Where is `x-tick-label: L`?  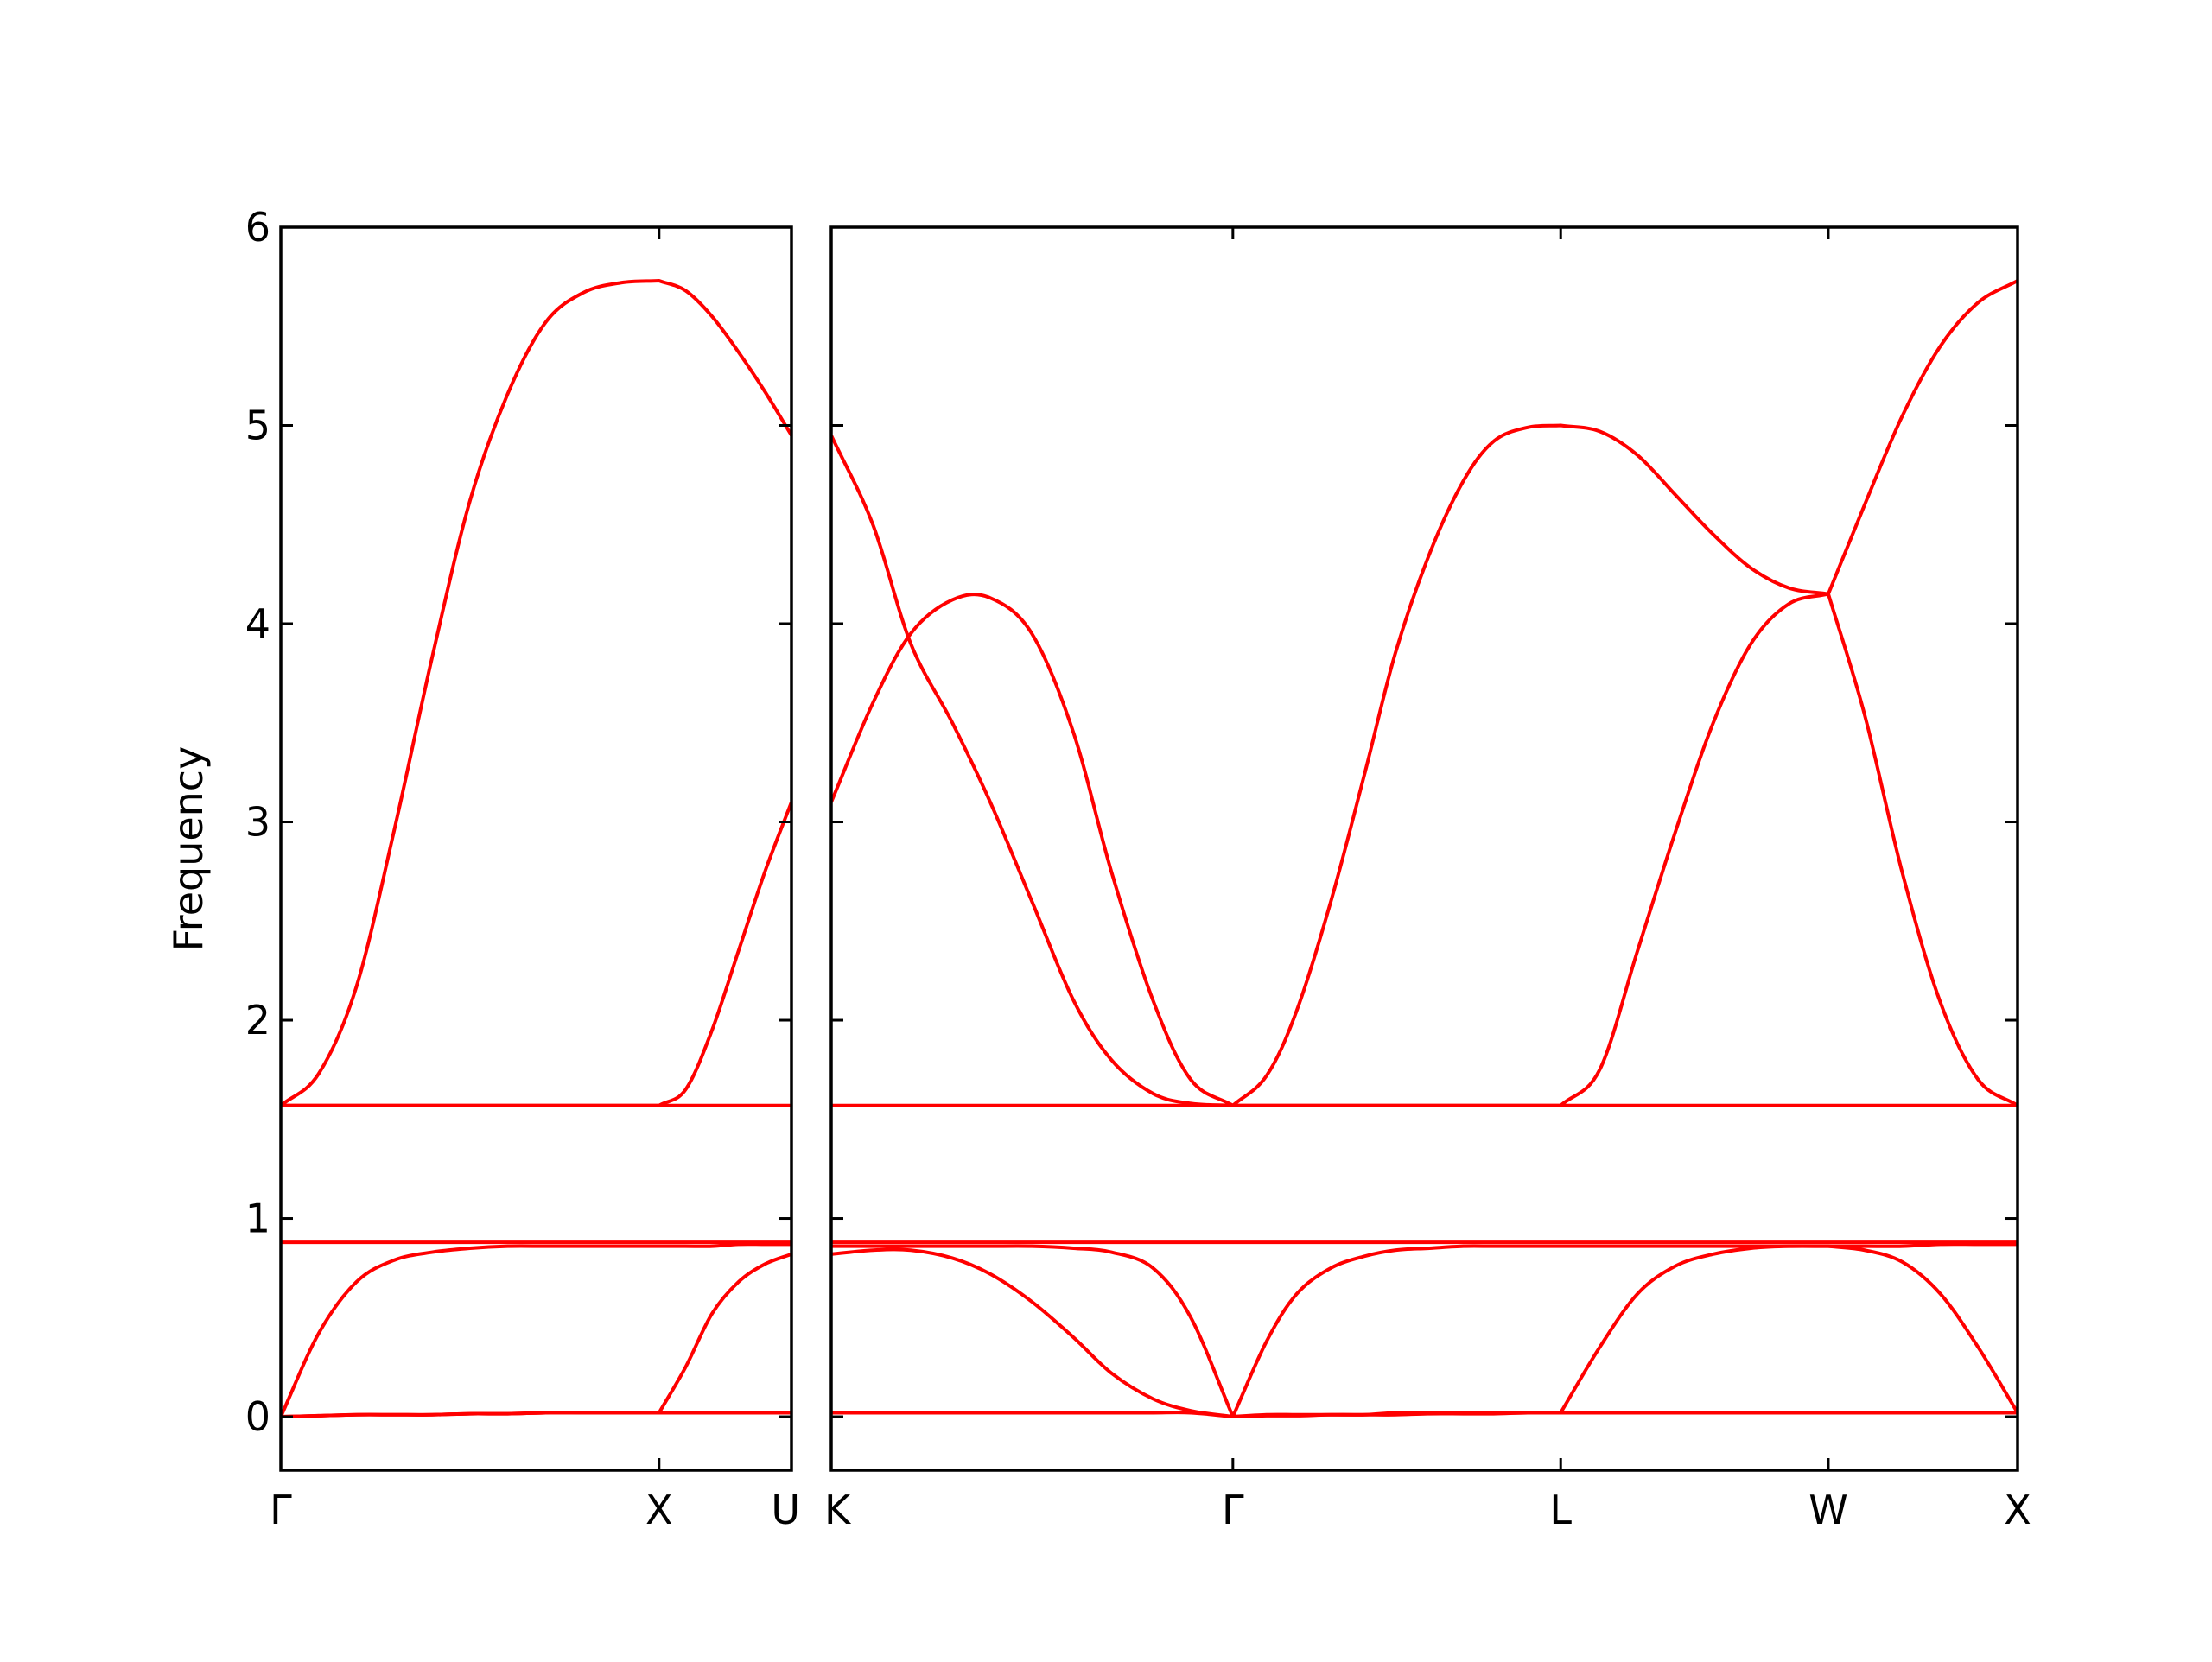
x-tick-label: L is located at coordinates (1560, 1510).